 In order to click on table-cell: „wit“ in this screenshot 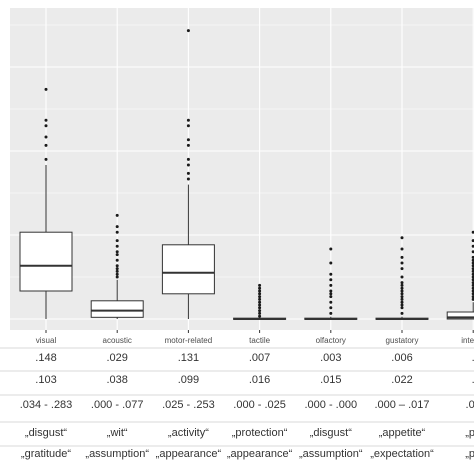, I will do `click(117, 433)`.